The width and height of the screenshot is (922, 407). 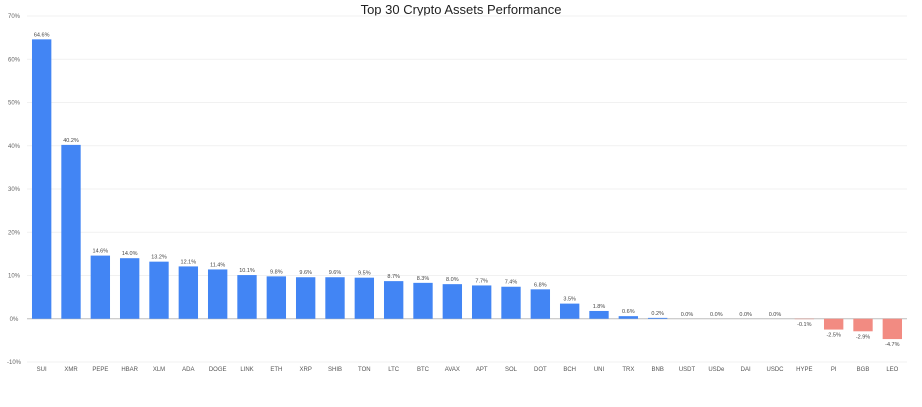 I want to click on x-tick-label-usde: USDe, so click(x=716, y=370).